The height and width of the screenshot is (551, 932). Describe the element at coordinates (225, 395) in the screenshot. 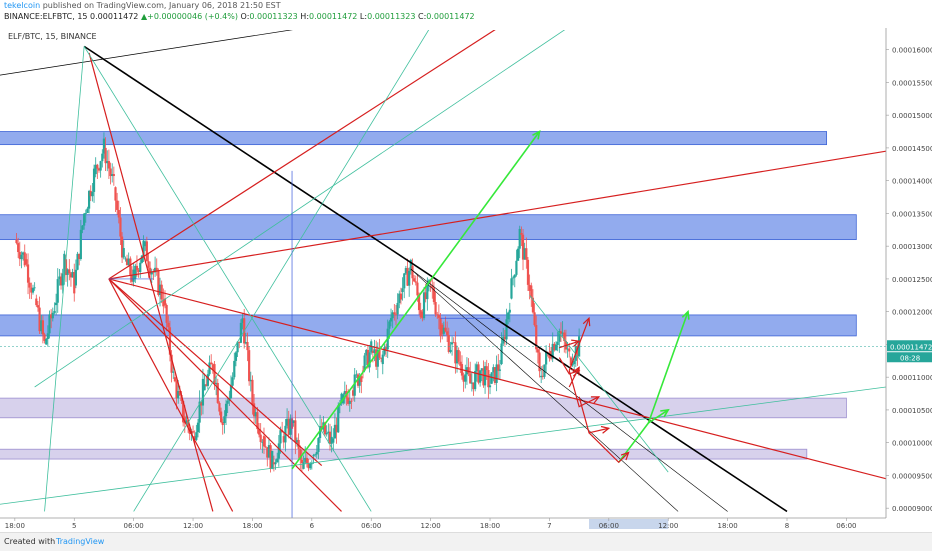

I see `trendline` at that location.